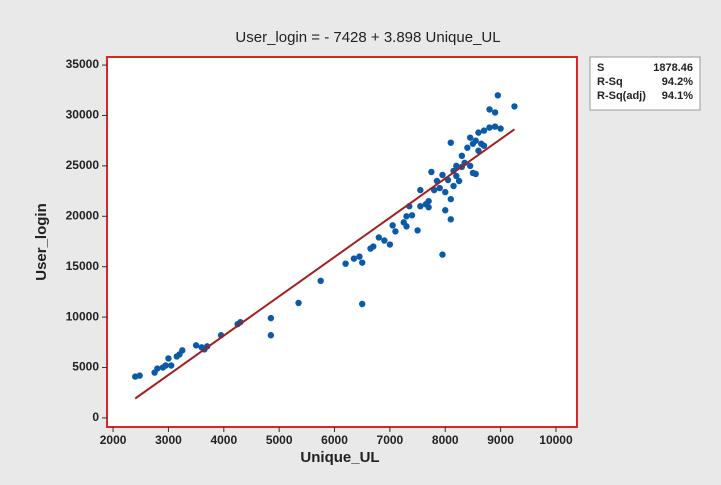  What do you see at coordinates (279, 440) in the screenshot?
I see `x-tick-label: 5000` at bounding box center [279, 440].